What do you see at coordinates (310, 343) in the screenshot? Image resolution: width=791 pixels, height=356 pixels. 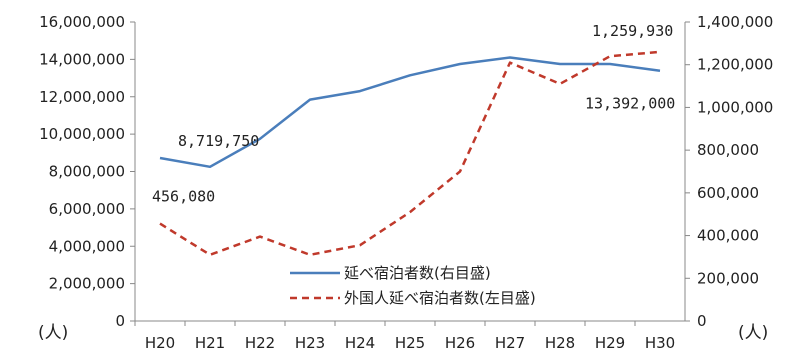 I see `x-axis-tick-label: H23` at bounding box center [310, 343].